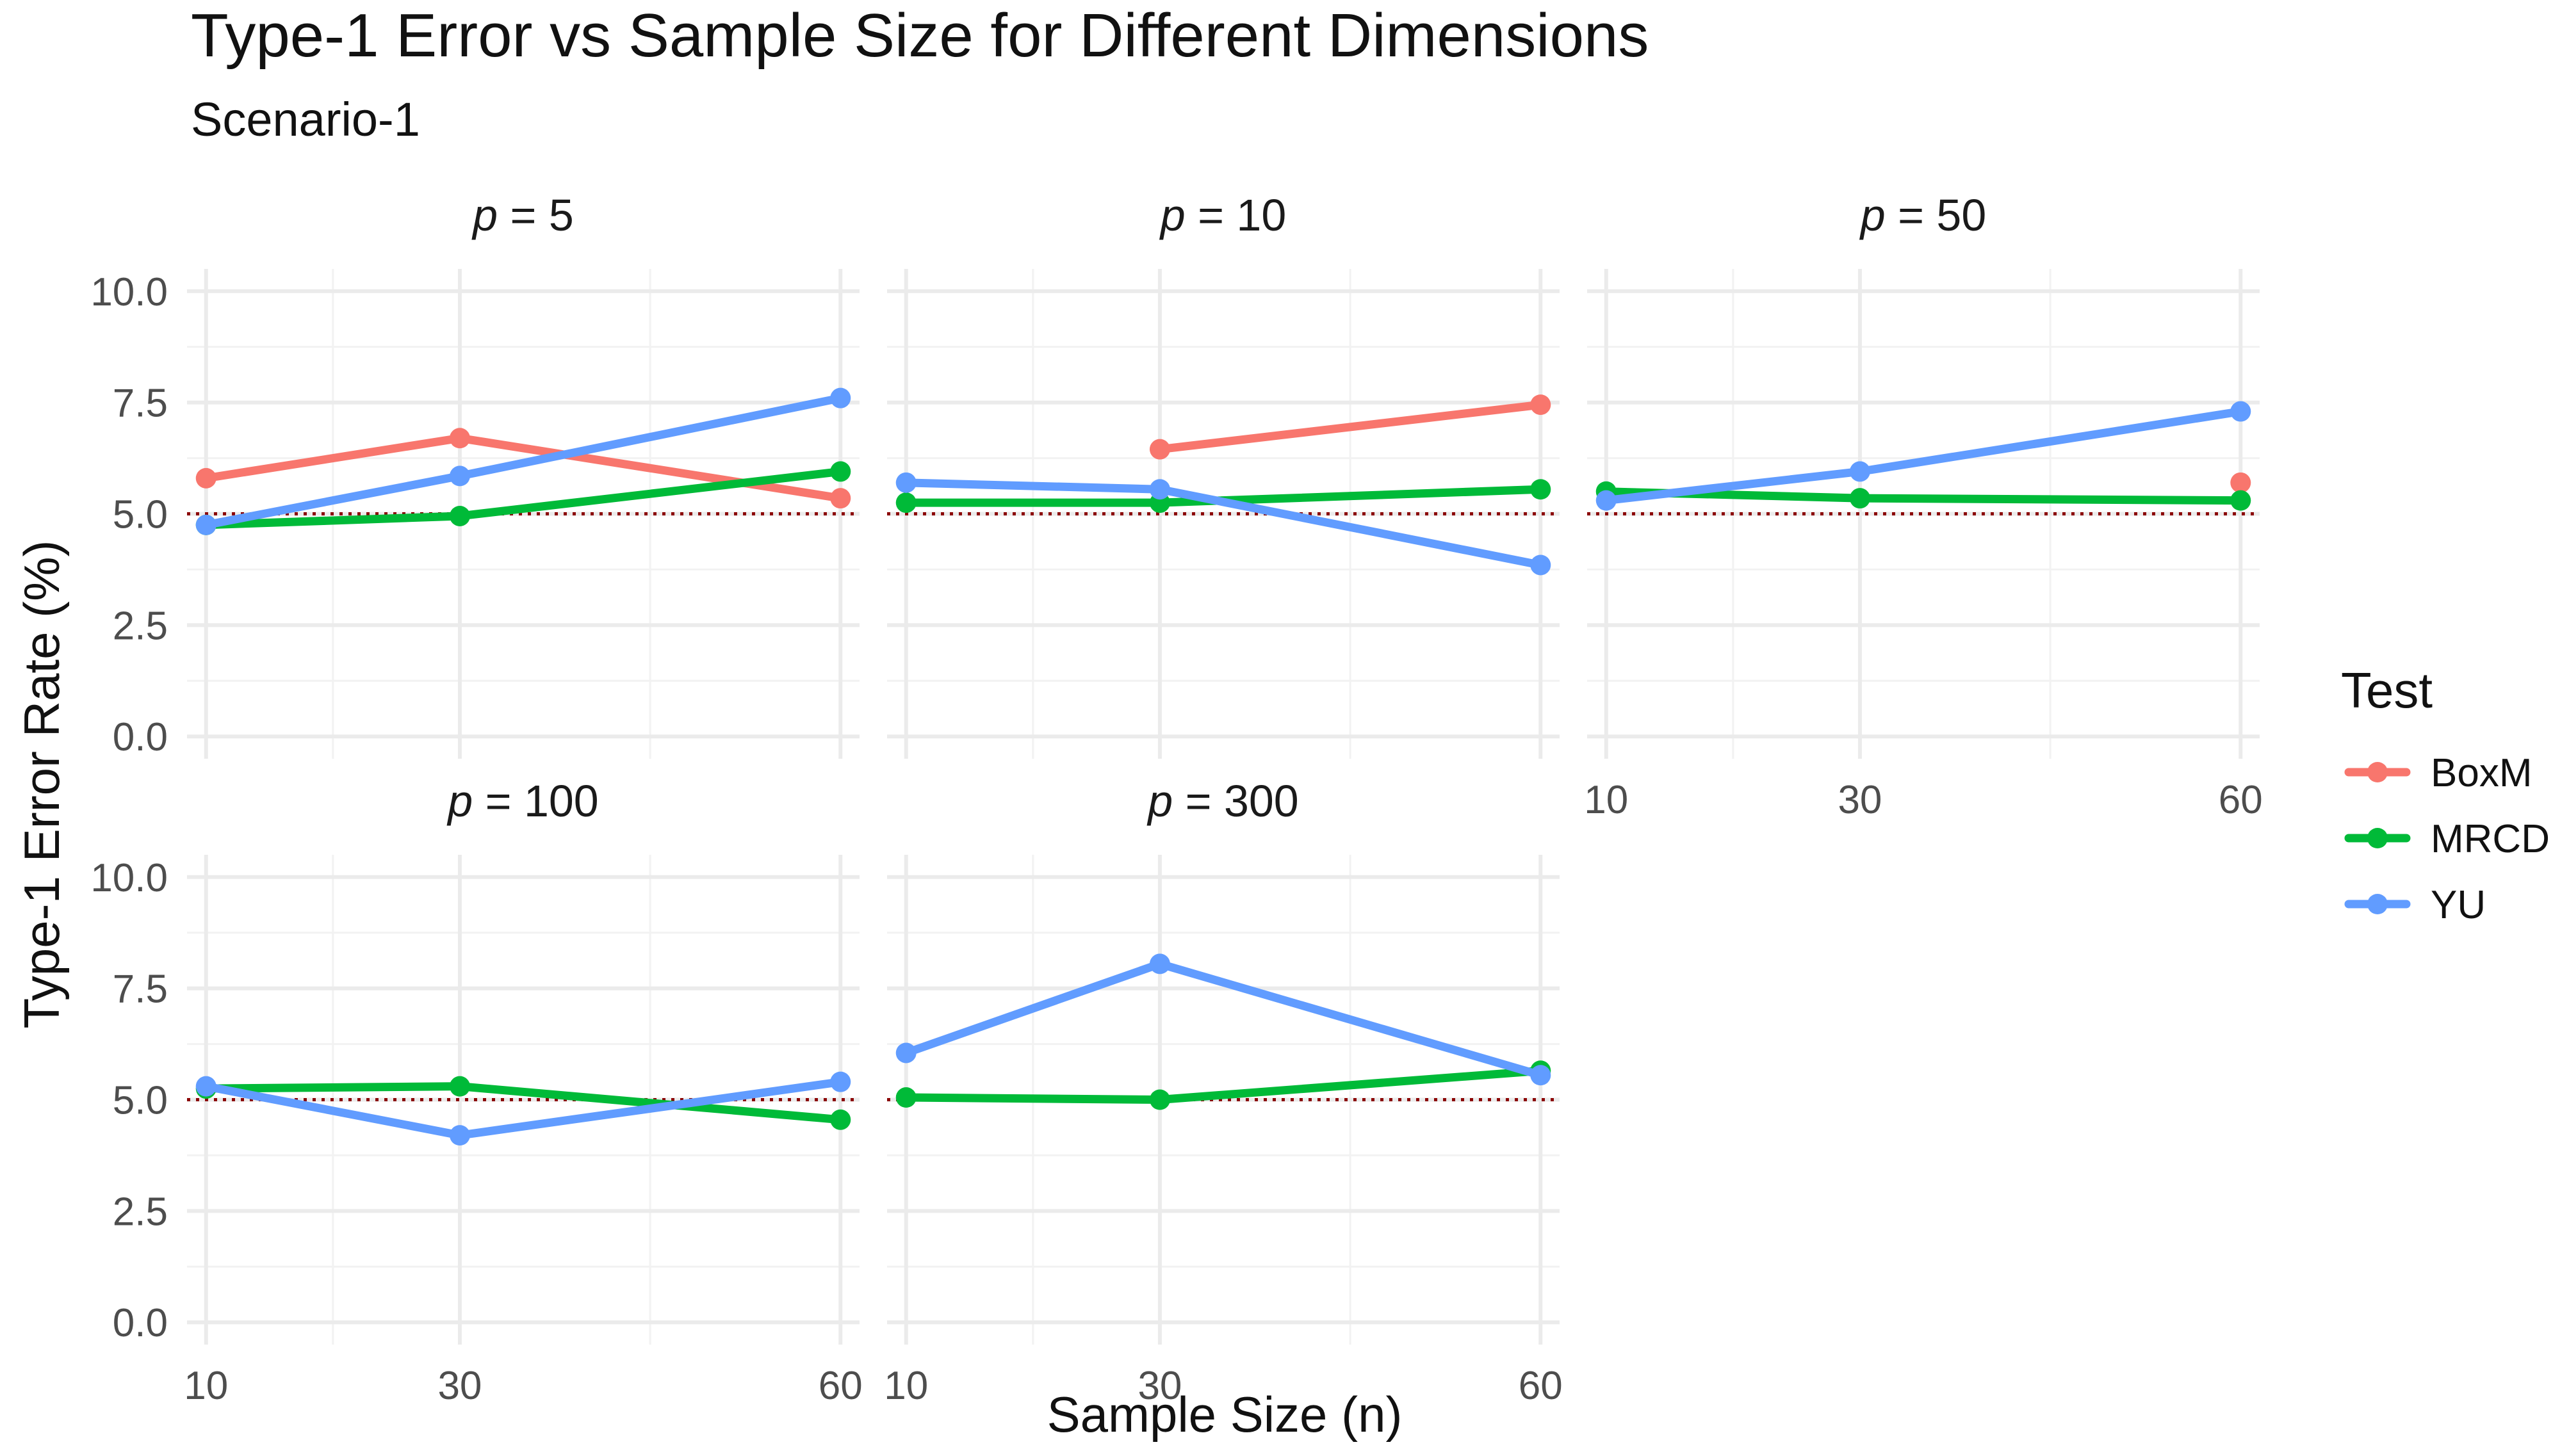 The width and height of the screenshot is (2569, 1456). Describe the element at coordinates (2387, 690) in the screenshot. I see `legend-title: Test` at that location.